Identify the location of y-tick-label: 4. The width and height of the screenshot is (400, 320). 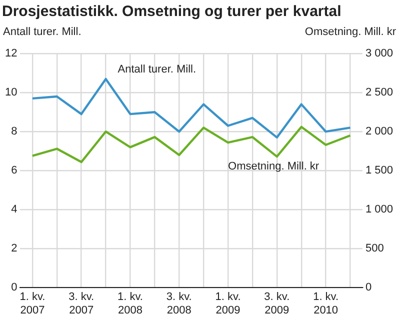
(14, 210).